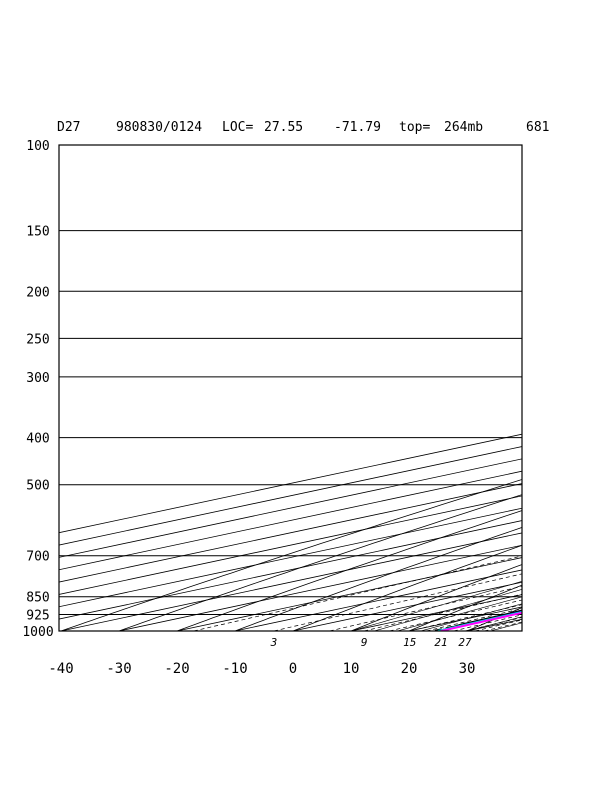  I want to click on mixing-ratio-label: 27, so click(465, 642).